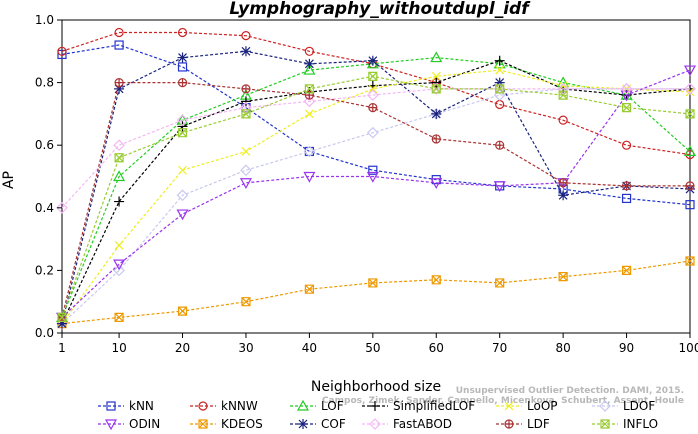 The image size is (698, 434). I want to click on legend-label: KDEOS, so click(242, 424).